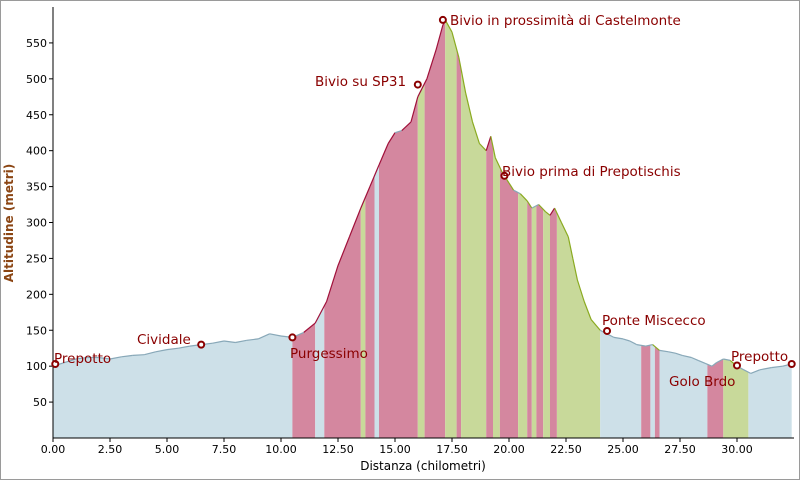 The width and height of the screenshot is (800, 483). Describe the element at coordinates (36, 187) in the screenshot. I see `y-tick-label: 350` at that location.